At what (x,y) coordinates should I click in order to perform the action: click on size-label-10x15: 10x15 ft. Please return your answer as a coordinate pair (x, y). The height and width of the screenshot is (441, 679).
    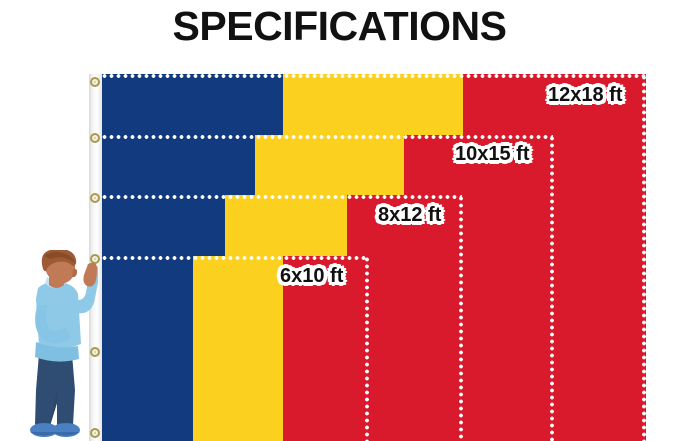
    Looking at the image, I should click on (492, 154).